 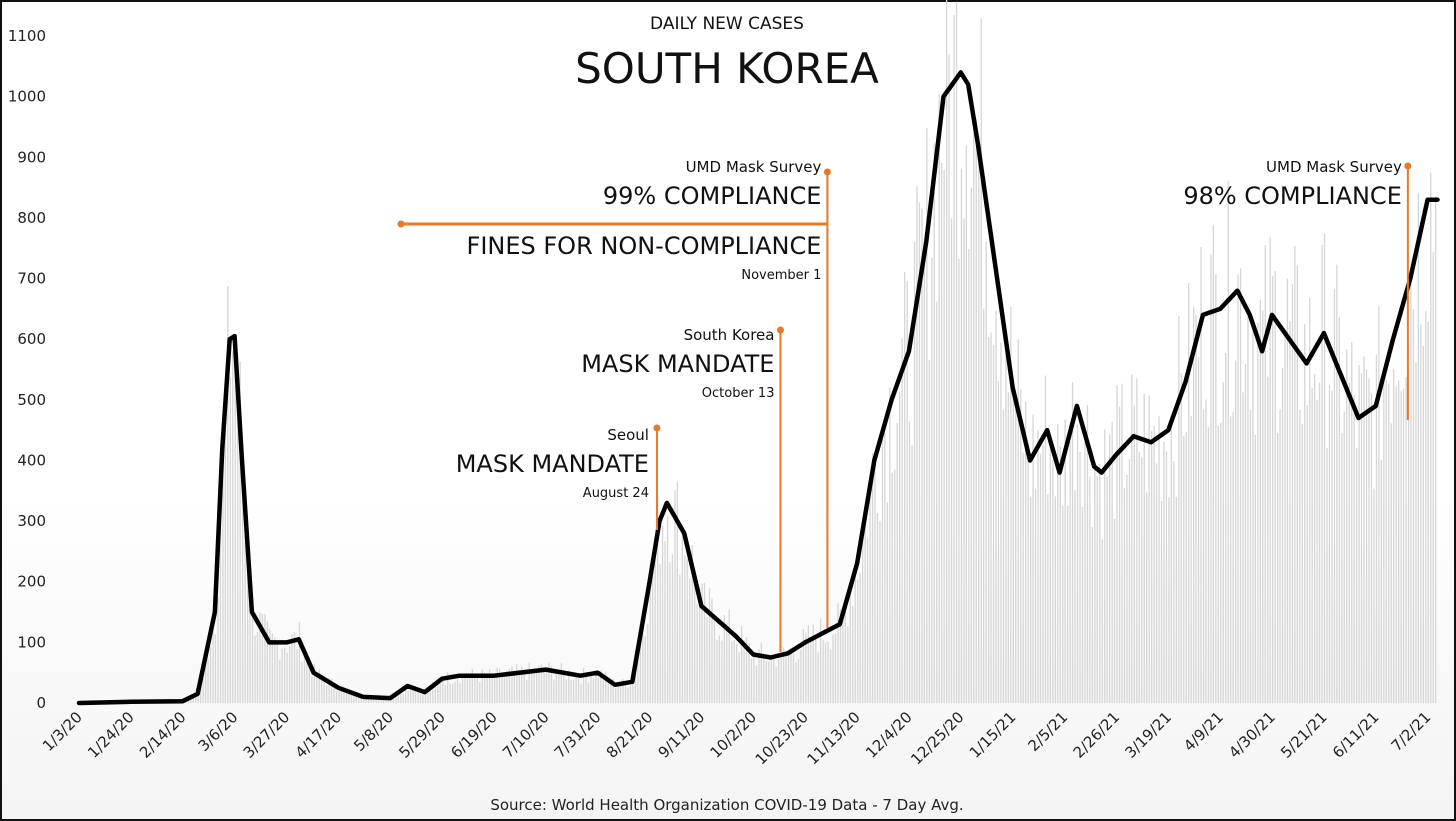 What do you see at coordinates (578, 735) in the screenshot?
I see `x-tick-label: 7/31/20` at bounding box center [578, 735].